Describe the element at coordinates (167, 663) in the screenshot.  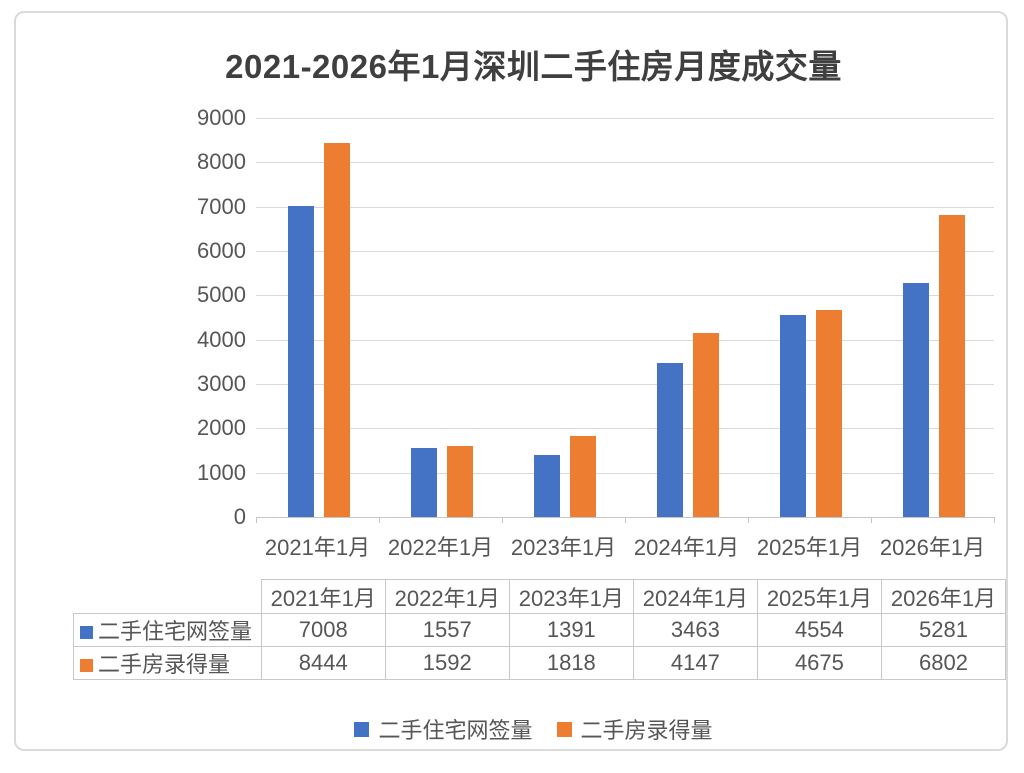
I see `table-row-label: 二手房录得量` at that location.